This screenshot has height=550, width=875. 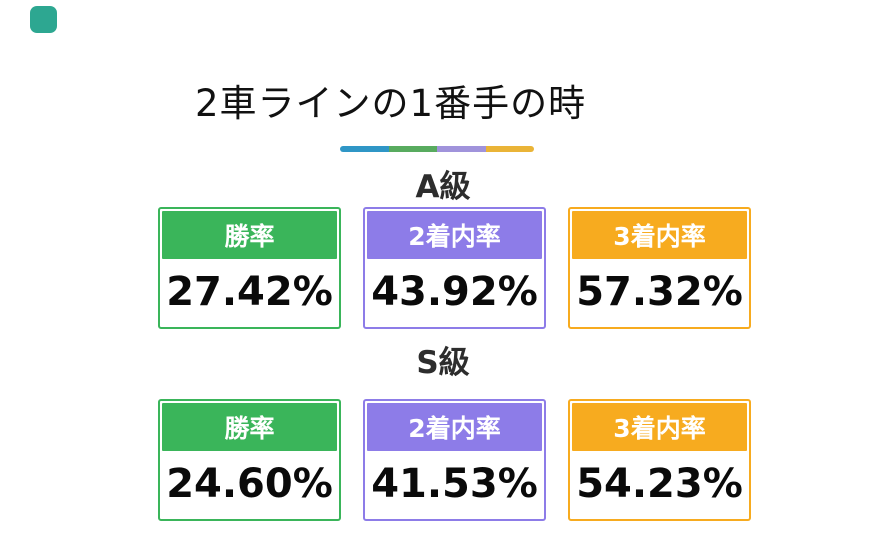 What do you see at coordinates (461, 149) in the screenshot?
I see `divider-segment-purple` at bounding box center [461, 149].